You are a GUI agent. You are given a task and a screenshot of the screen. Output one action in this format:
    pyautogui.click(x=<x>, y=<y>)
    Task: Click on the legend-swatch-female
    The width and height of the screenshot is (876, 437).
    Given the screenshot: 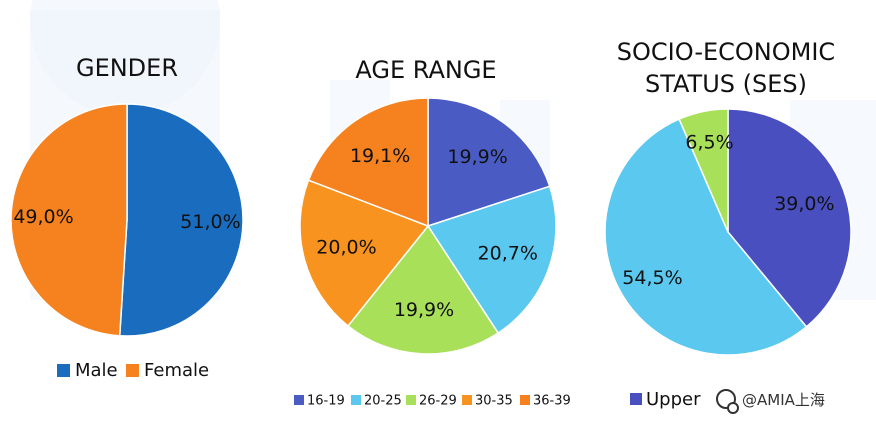 What is the action you would take?
    pyautogui.click(x=132, y=370)
    